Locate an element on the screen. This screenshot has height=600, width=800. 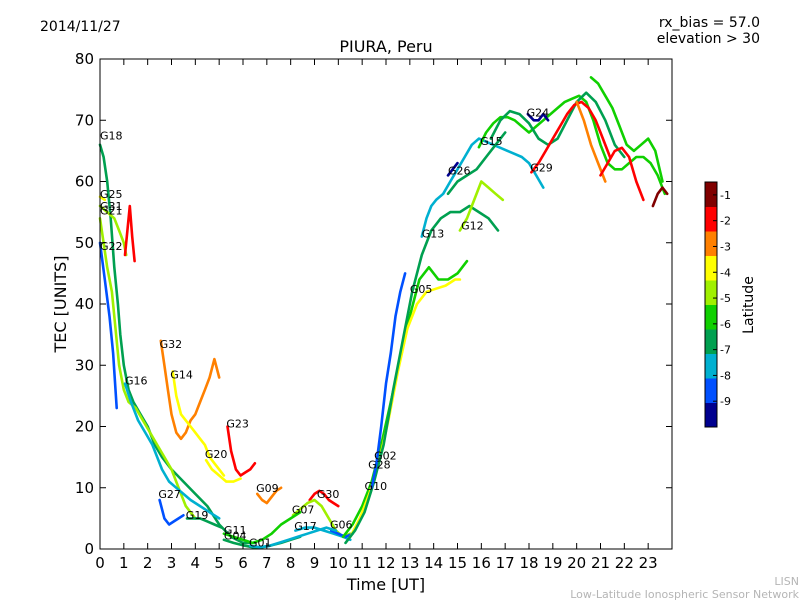
series-G16 is located at coordinates (172, 451).